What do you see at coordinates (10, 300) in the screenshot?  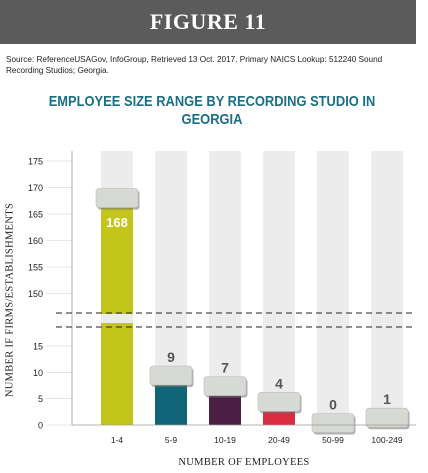 I see `y-axis-label: NUMBER IF FIRMS/ESTABLISHMENTS` at bounding box center [10, 300].